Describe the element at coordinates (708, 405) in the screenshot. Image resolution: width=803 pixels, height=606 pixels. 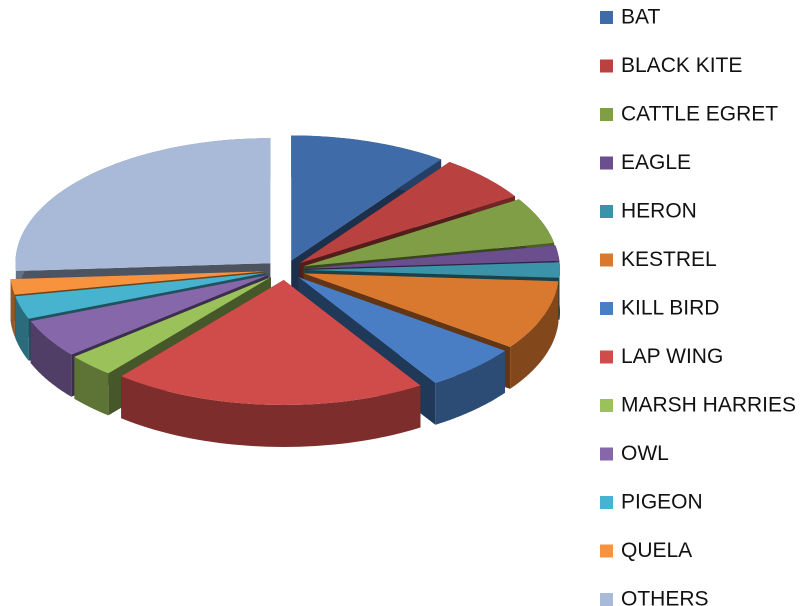
I see `legend-label: MARSH HARRIES` at that location.